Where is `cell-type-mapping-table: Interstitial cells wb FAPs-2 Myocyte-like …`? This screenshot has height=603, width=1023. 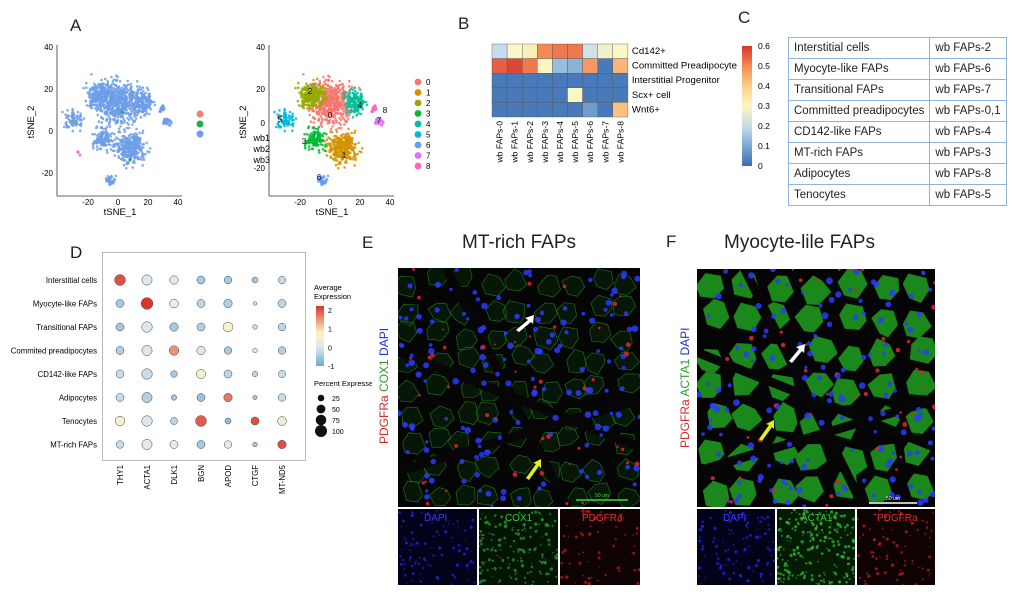
cell-type-mapping-table: Interstitial cells wb FAPs-2 Myocyte-like … is located at coordinates (897, 121).